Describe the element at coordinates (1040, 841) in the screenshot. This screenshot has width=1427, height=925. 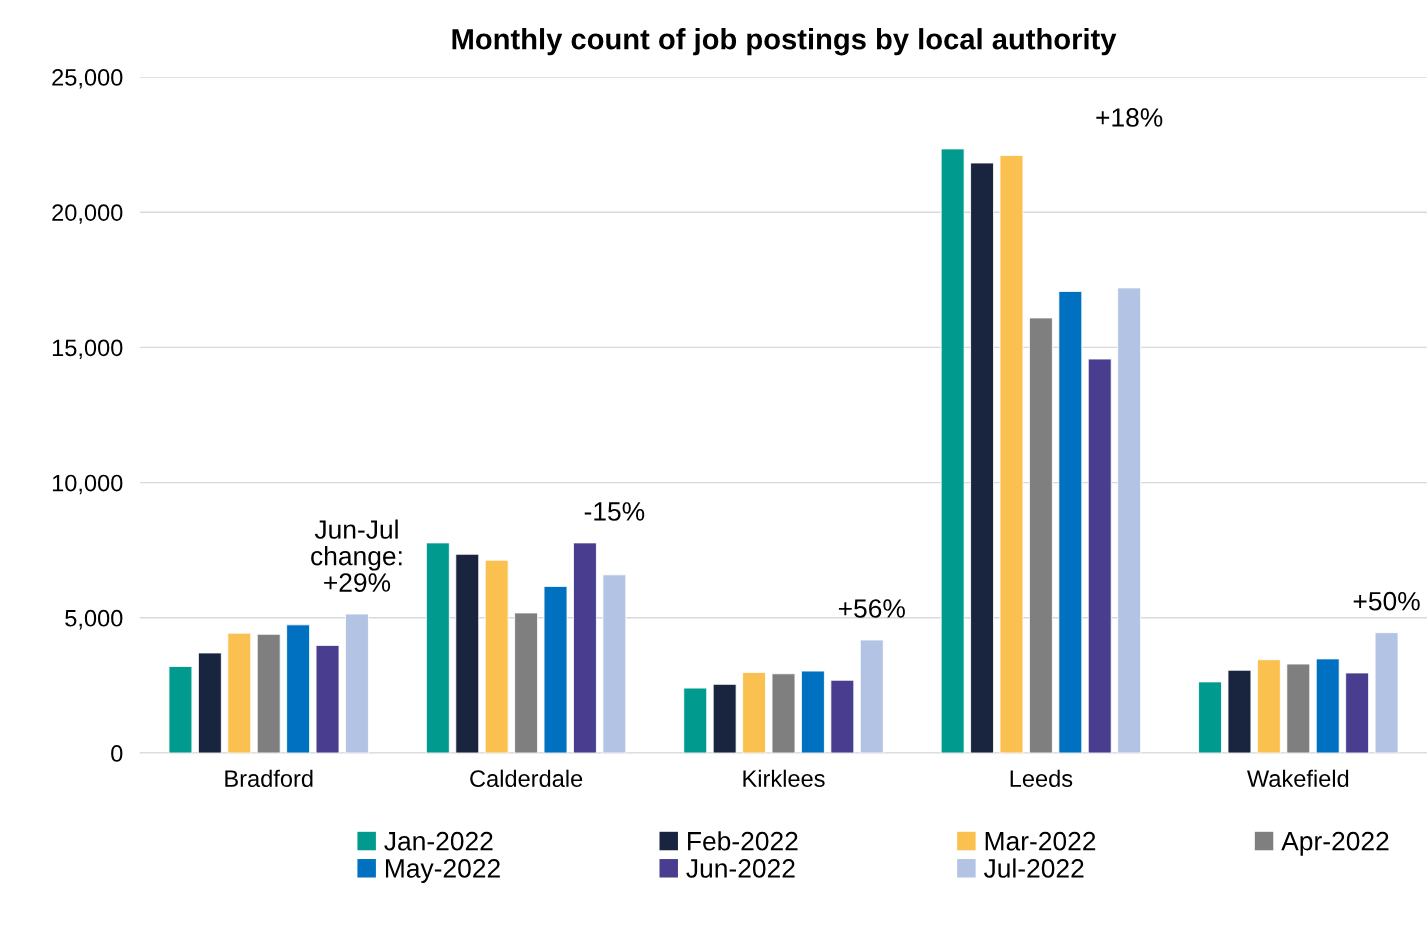
I see `legend-label: Mar-2022` at that location.